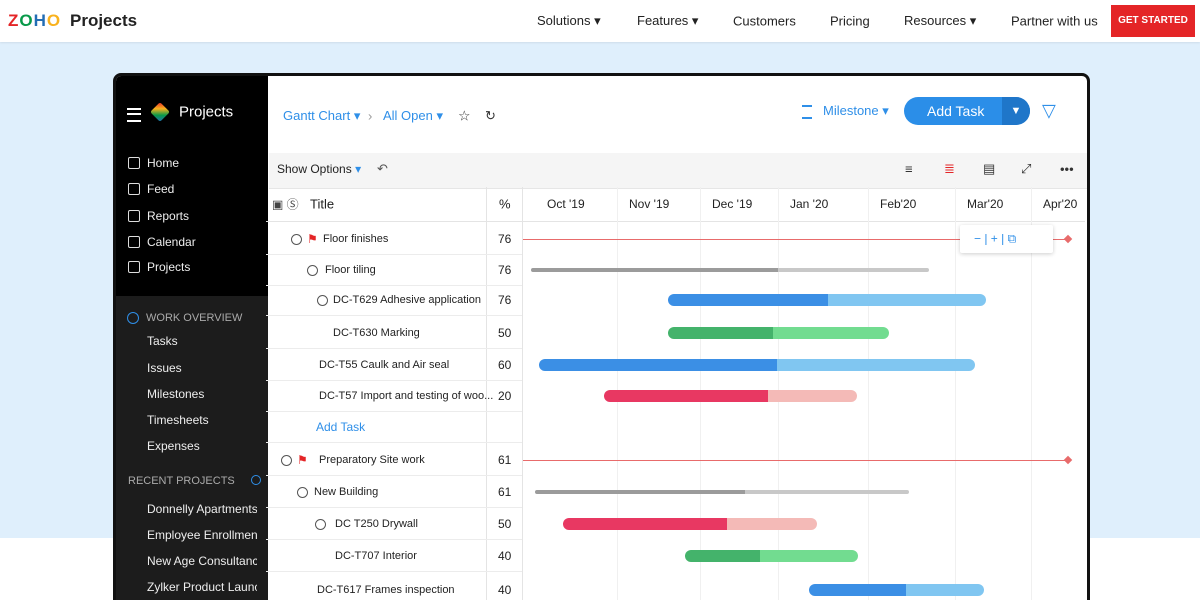 The image size is (1200, 600). Describe the element at coordinates (171, 242) in the screenshot. I see `menu-item: Calendar` at that location.